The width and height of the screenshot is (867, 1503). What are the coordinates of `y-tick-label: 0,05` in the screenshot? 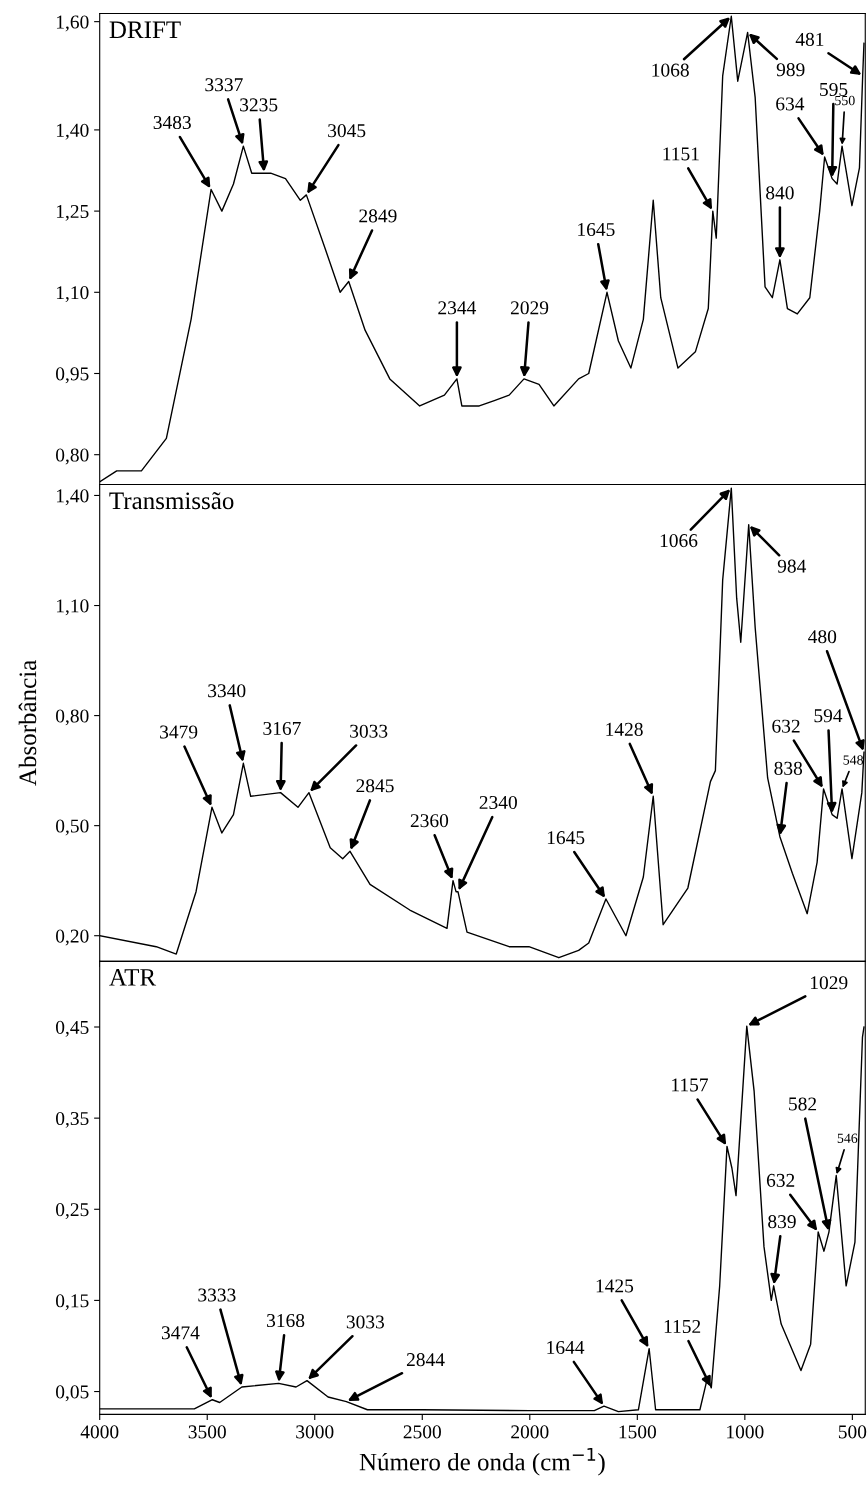 It's located at (72, 1393).